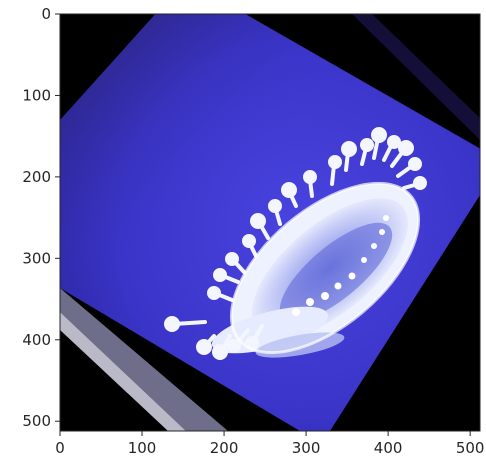 Image resolution: width=486 pixels, height=465 pixels. Describe the element at coordinates (470, 448) in the screenshot. I see `x-tick-label: 500` at that location.